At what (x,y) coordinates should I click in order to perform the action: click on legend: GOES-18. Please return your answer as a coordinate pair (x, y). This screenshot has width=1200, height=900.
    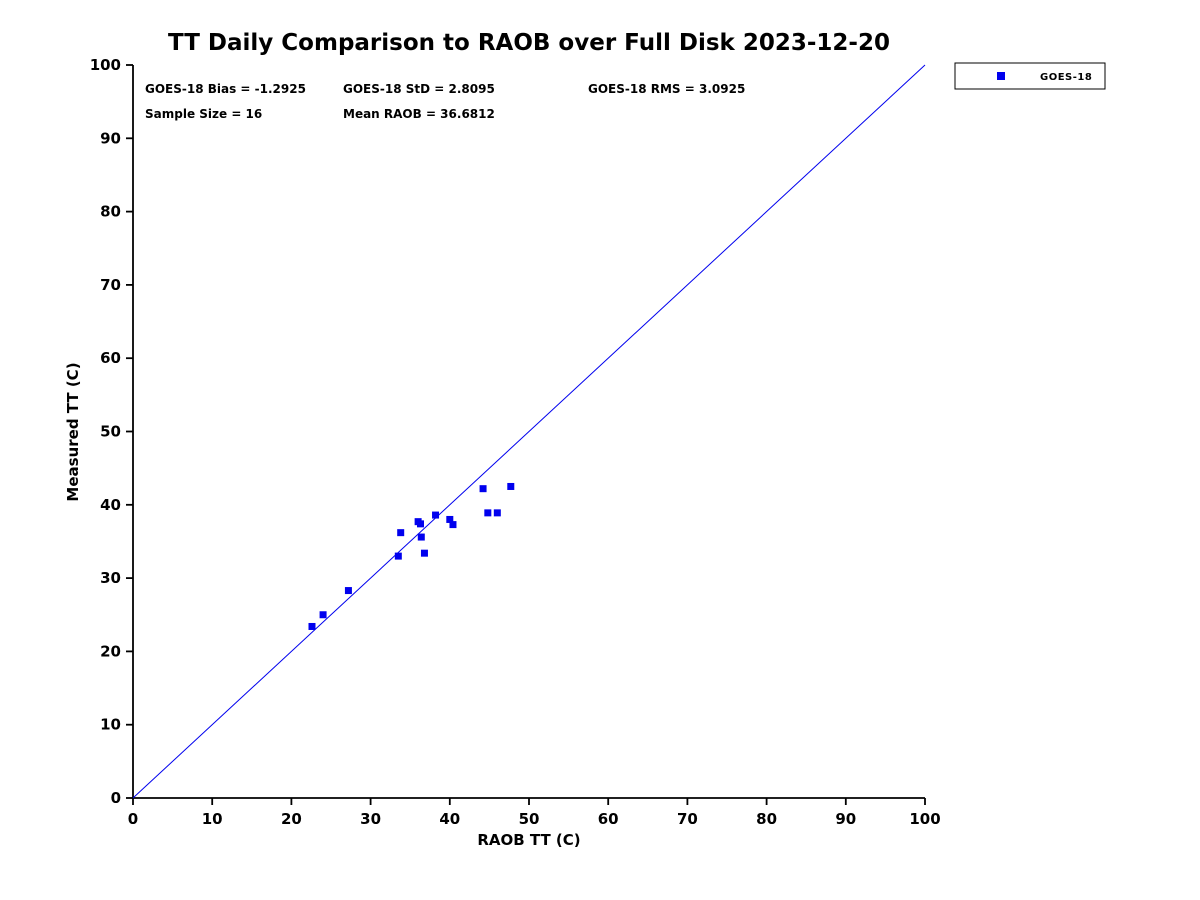
    Looking at the image, I should click on (1030, 76).